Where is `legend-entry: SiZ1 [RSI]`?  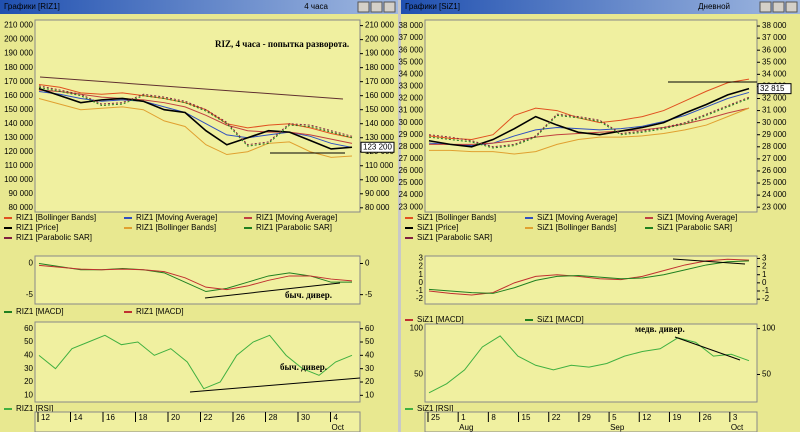 legend-entry: SiZ1 [RSI] is located at coordinates (435, 408).